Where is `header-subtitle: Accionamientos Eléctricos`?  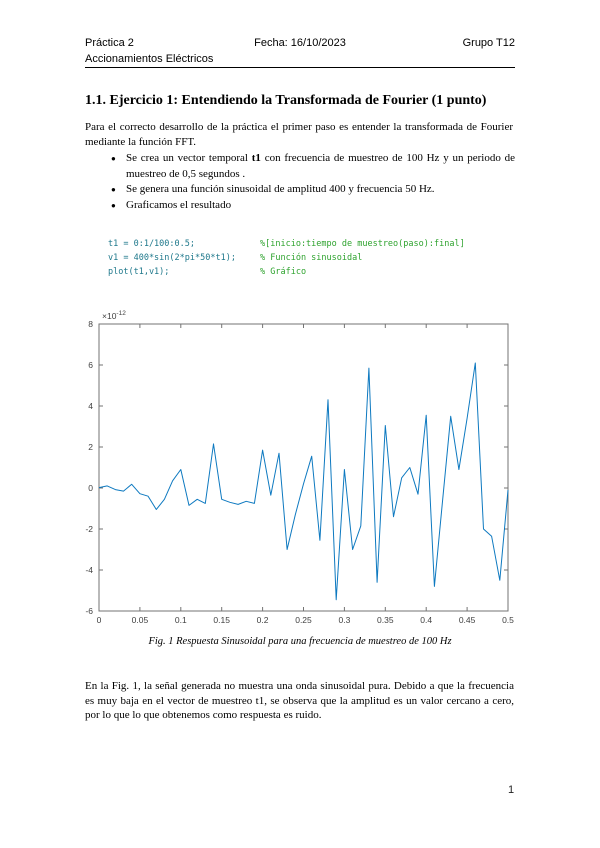 header-subtitle: Accionamientos Eléctricos is located at coordinates (149, 59).